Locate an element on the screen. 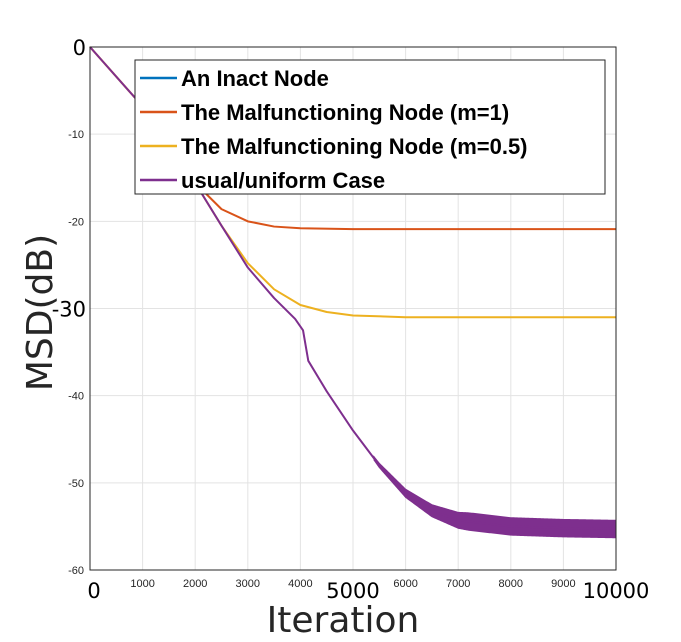  y-axis-label: MSD(dB) is located at coordinates (40, 312).